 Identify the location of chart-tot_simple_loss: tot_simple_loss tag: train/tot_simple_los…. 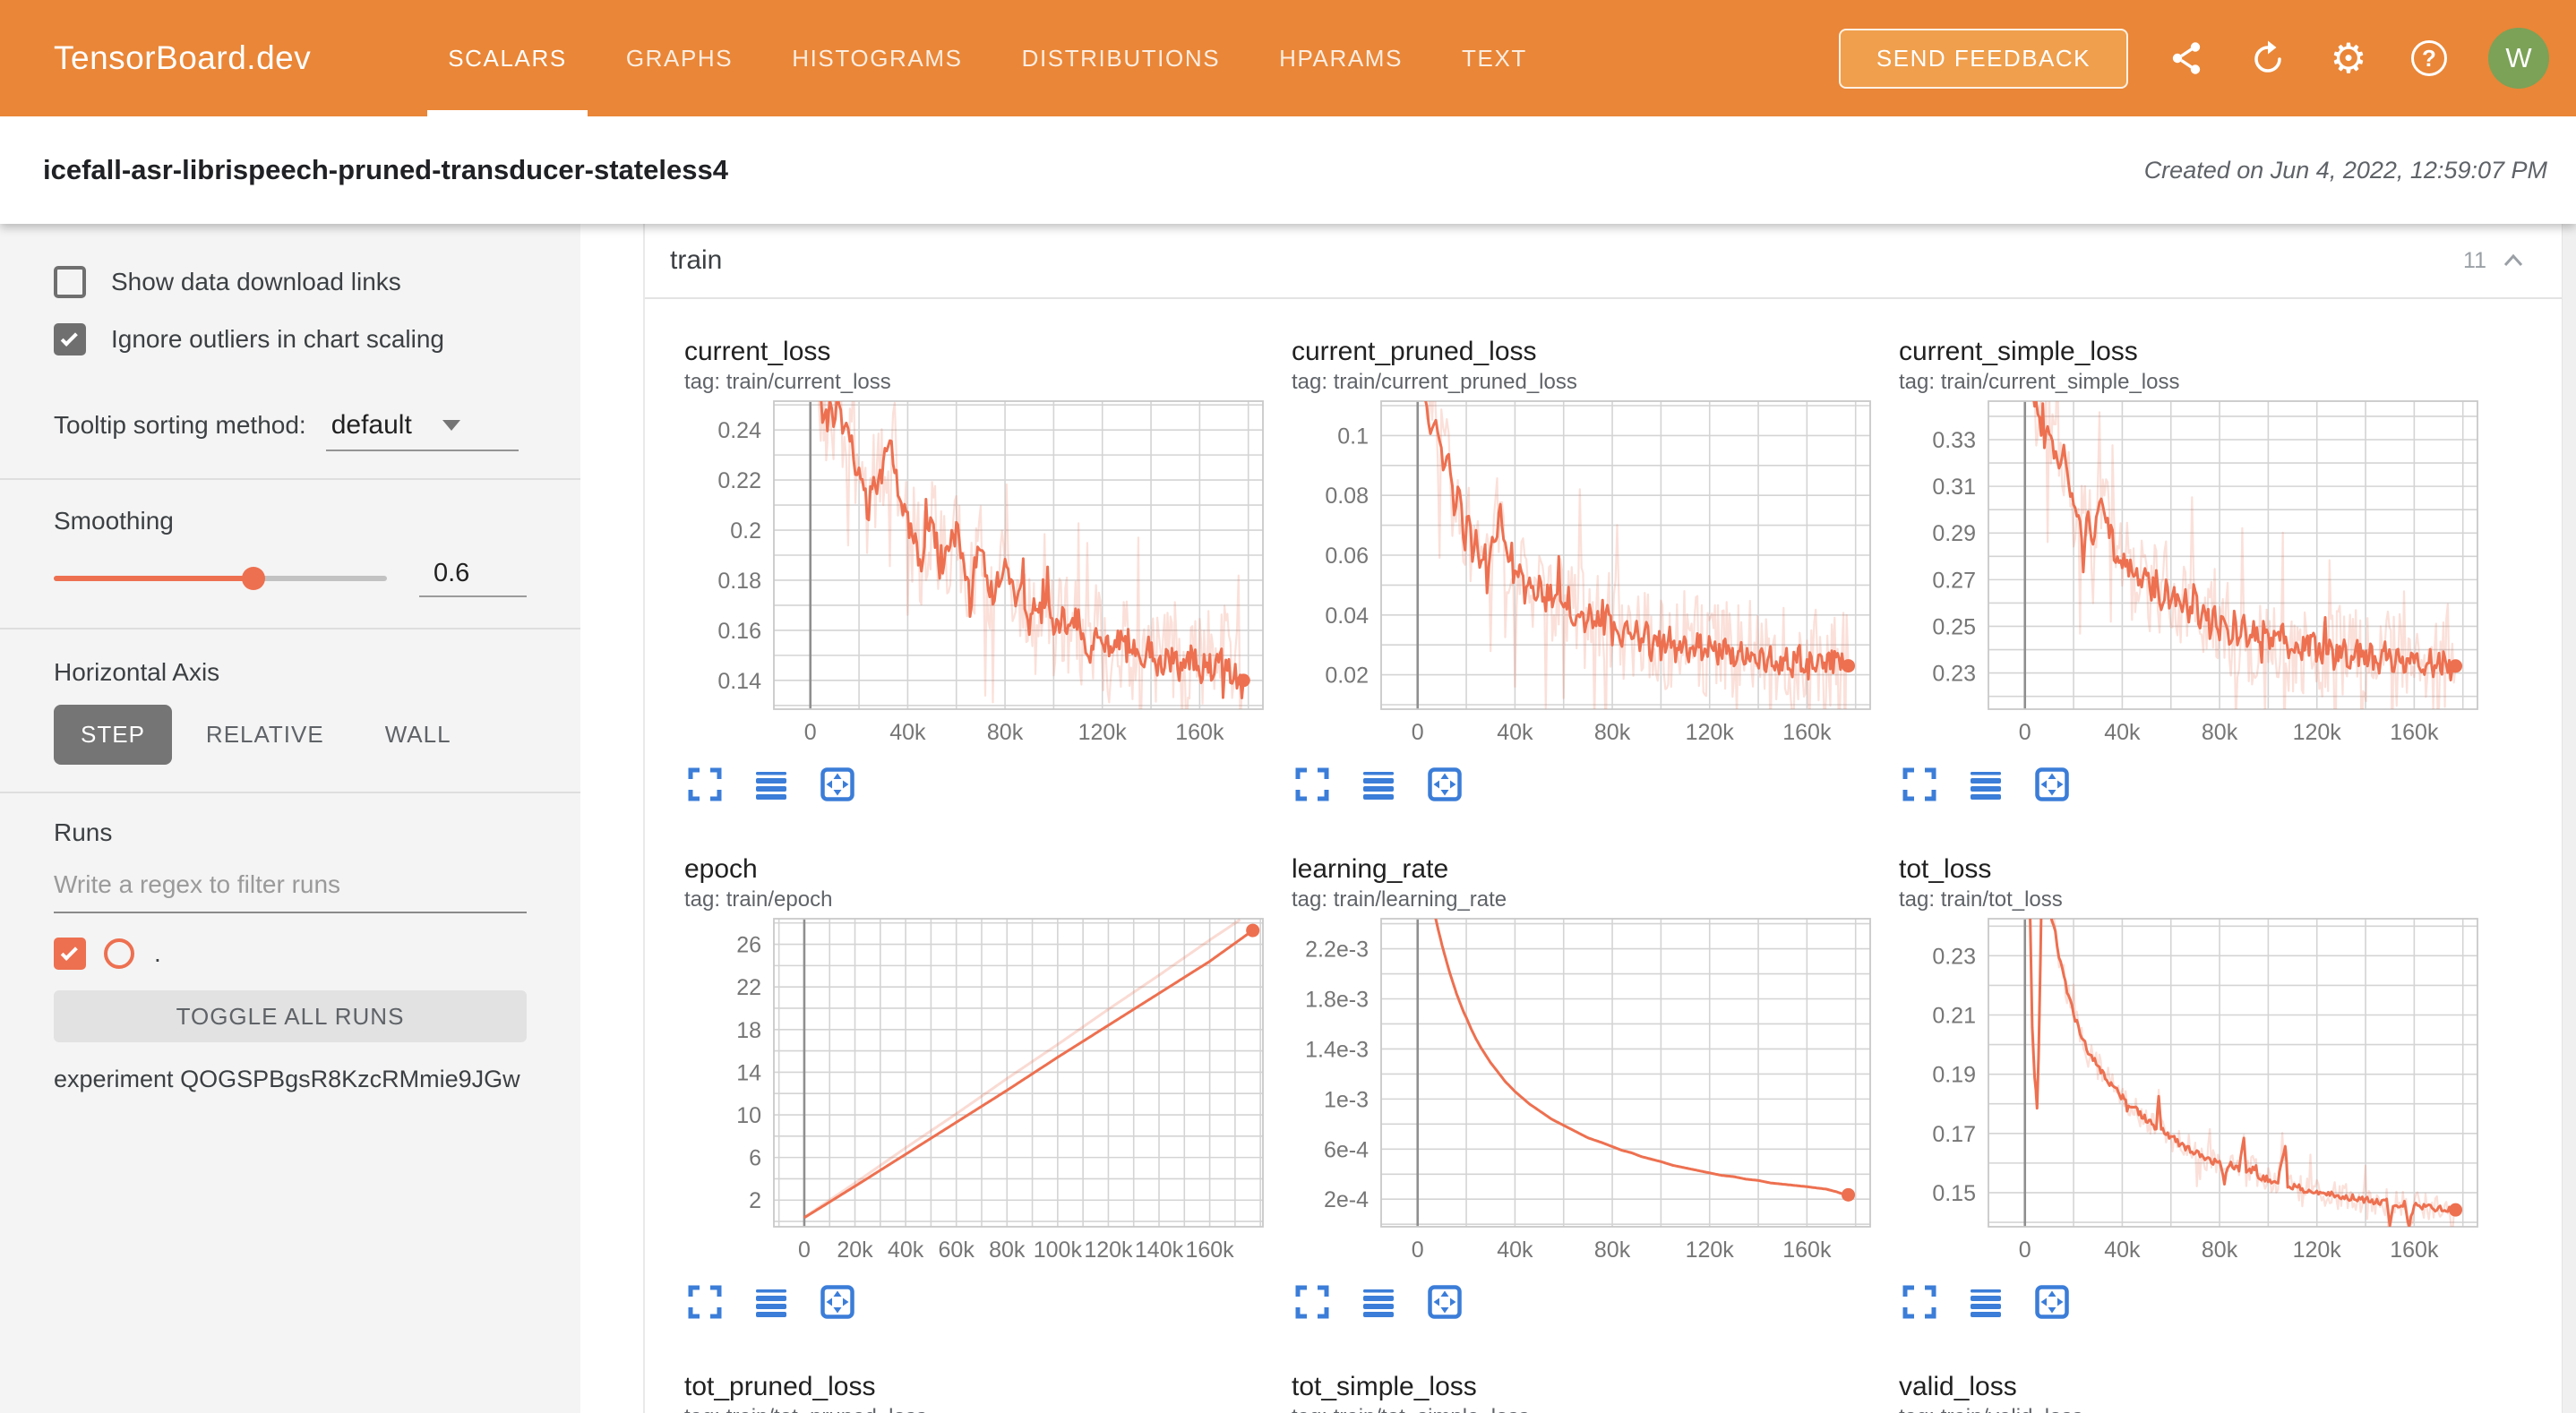
(1584, 1391).